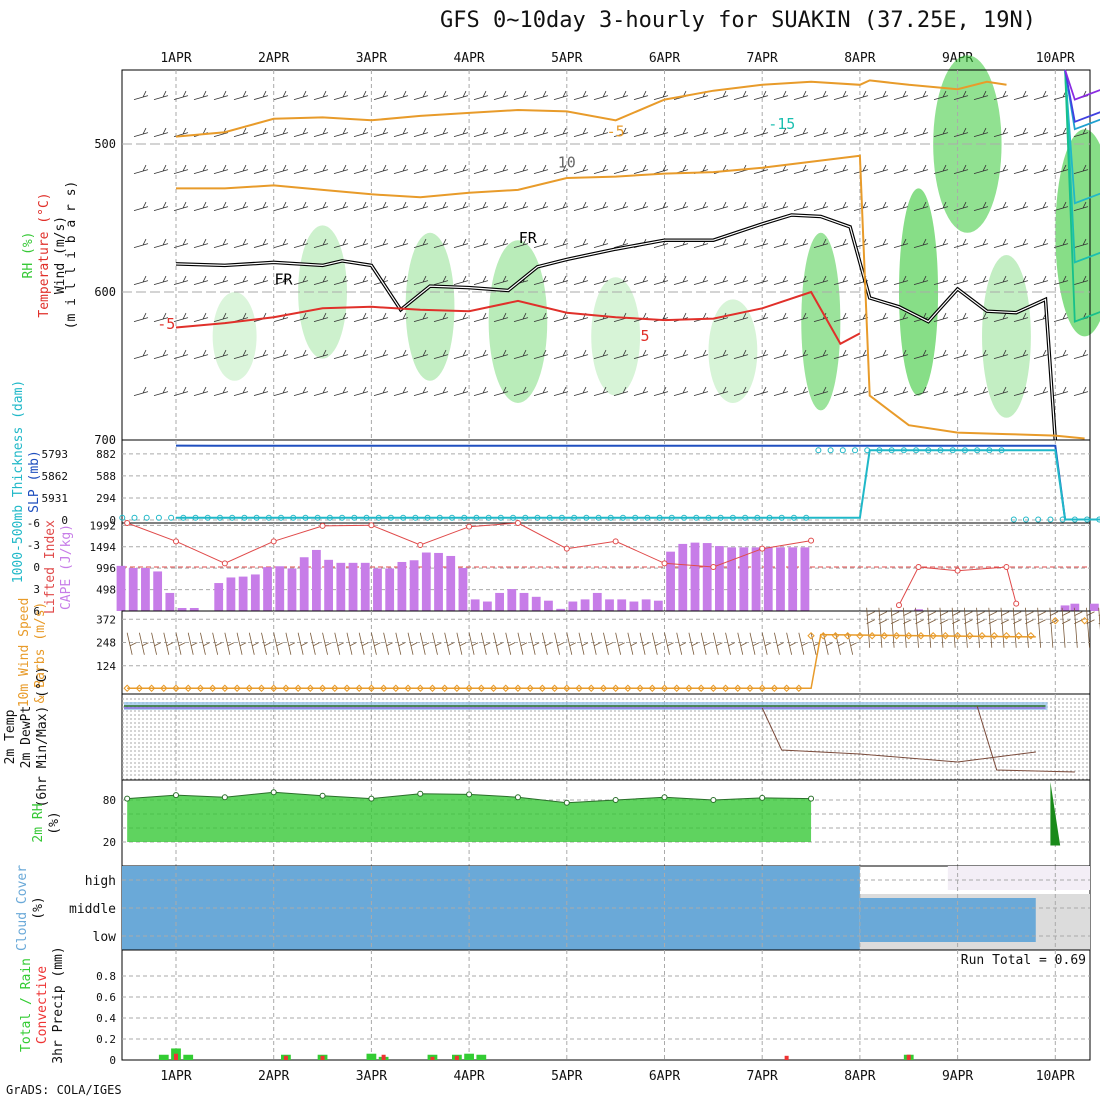 Image resolution: width=1100 pixels, height=1100 pixels. What do you see at coordinates (606, 1005) in the screenshot?
I see `precip-frame` at bounding box center [606, 1005].